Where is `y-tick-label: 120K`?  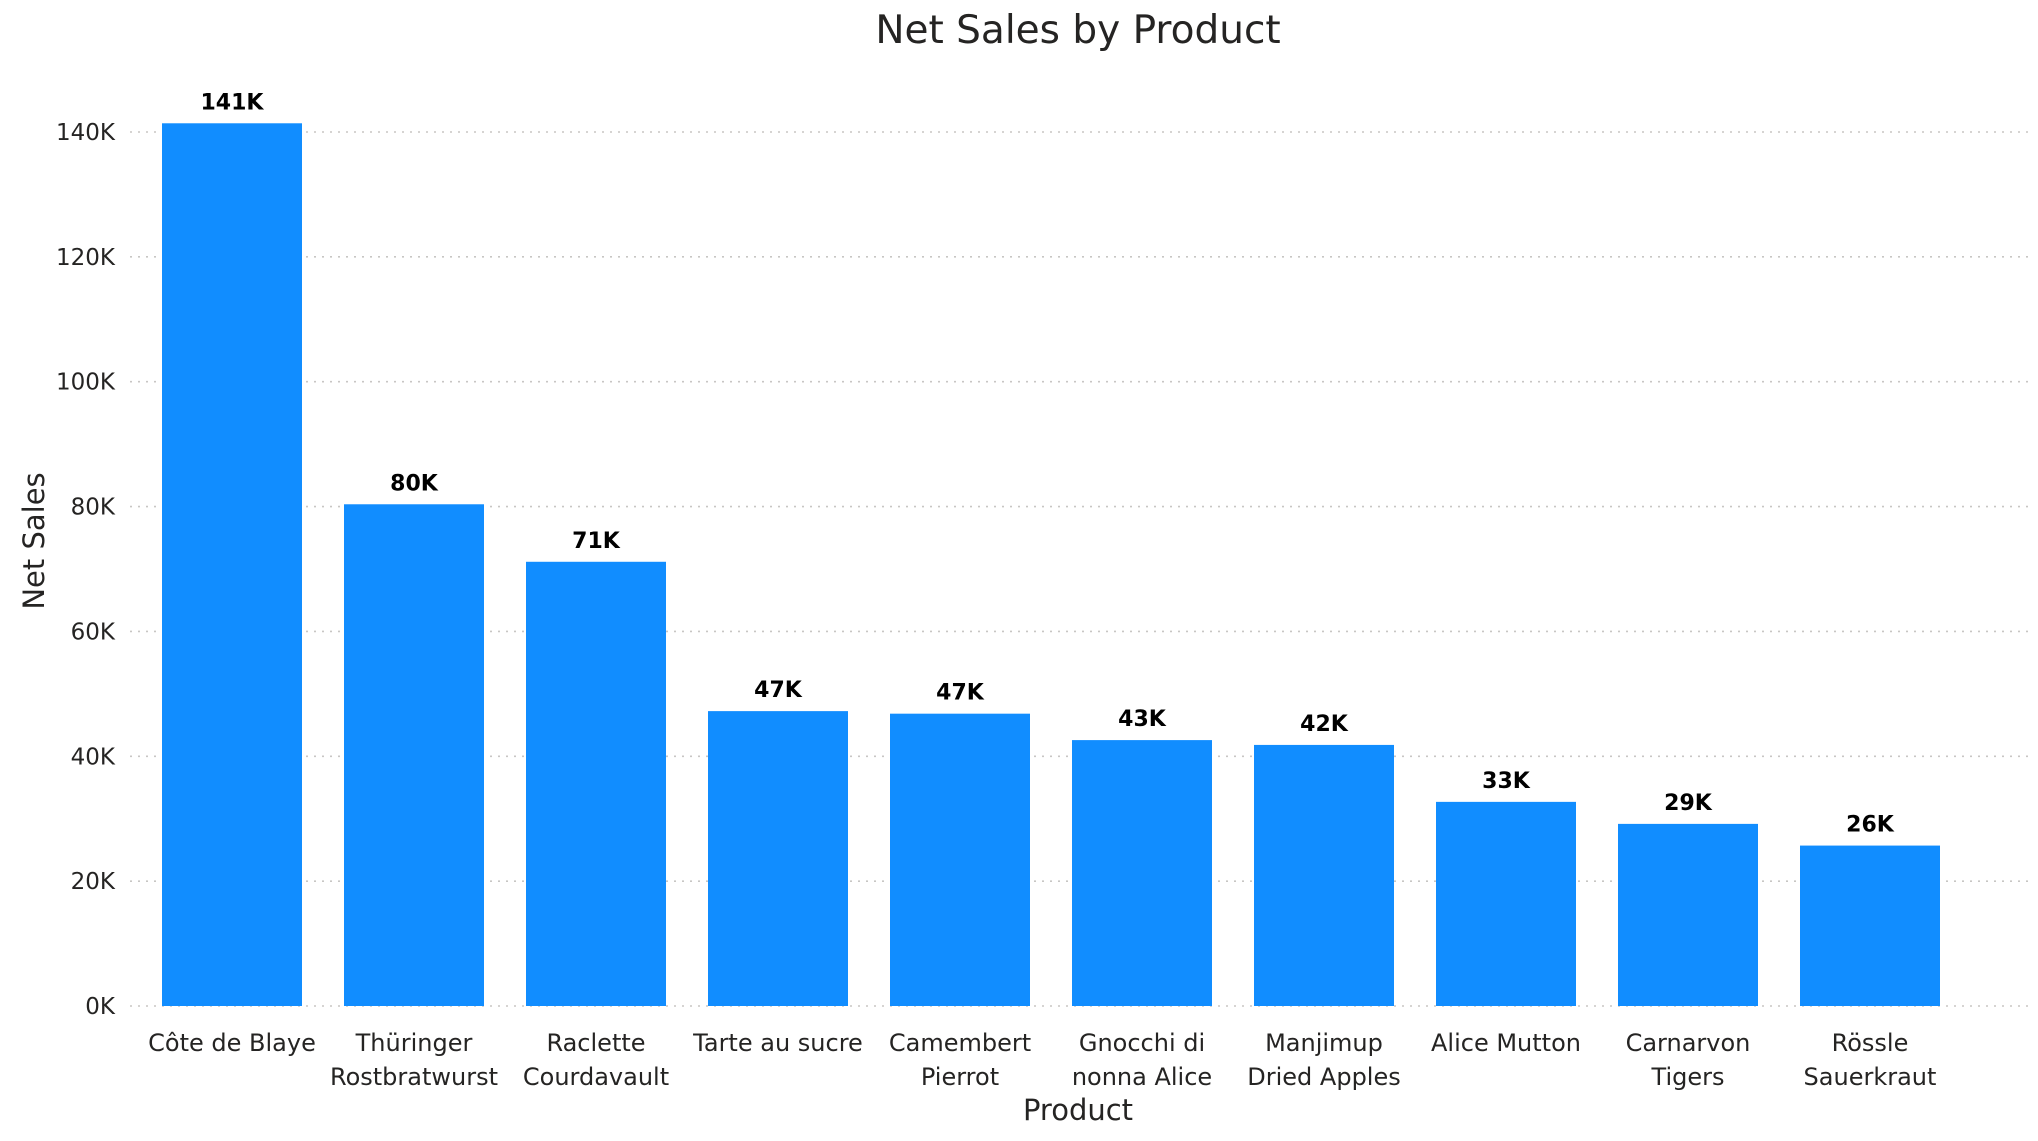
y-tick-label: 120K is located at coordinates (86, 258).